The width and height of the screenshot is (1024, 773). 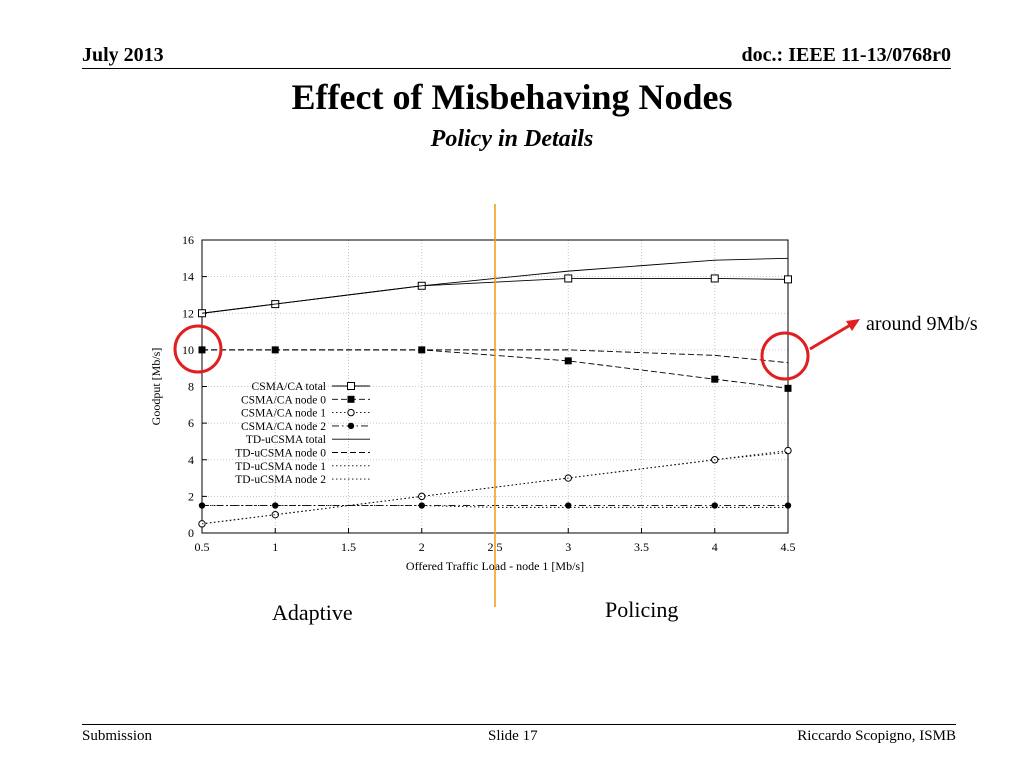 What do you see at coordinates (831, 336) in the screenshot?
I see `callout-arrow-shaft` at bounding box center [831, 336].